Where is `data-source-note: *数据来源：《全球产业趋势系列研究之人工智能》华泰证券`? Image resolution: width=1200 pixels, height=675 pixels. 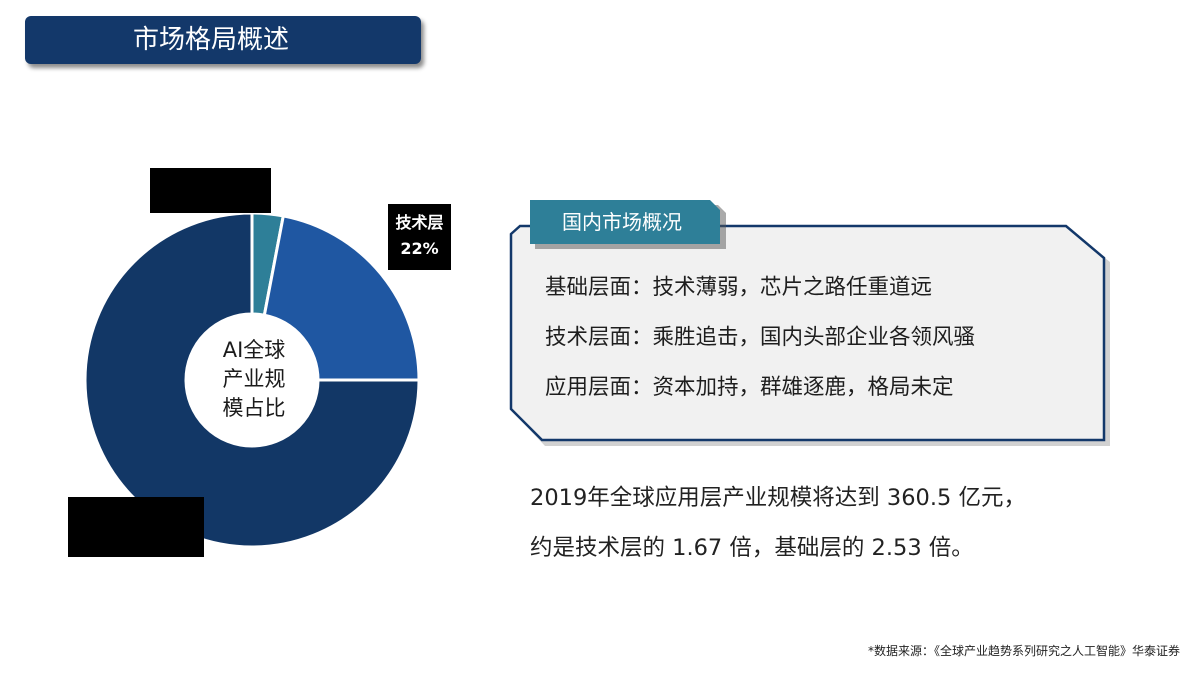 data-source-note: *数据来源：《全球产业趋势系列研究之人工智能》华泰证券 is located at coordinates (1023, 651).